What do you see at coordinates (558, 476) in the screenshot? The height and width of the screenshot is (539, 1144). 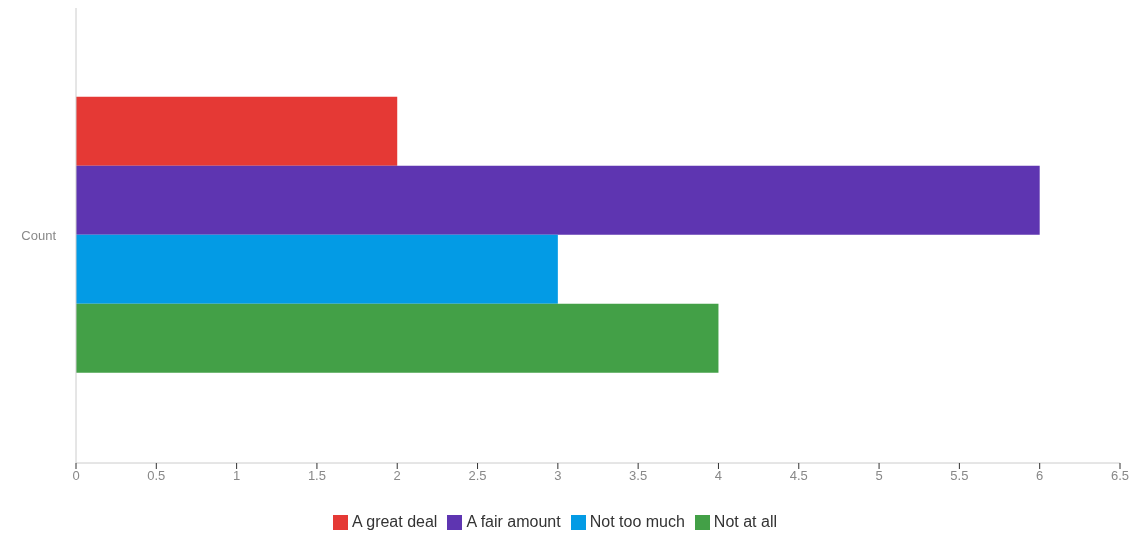 I see `x-tick-label: 3` at bounding box center [558, 476].